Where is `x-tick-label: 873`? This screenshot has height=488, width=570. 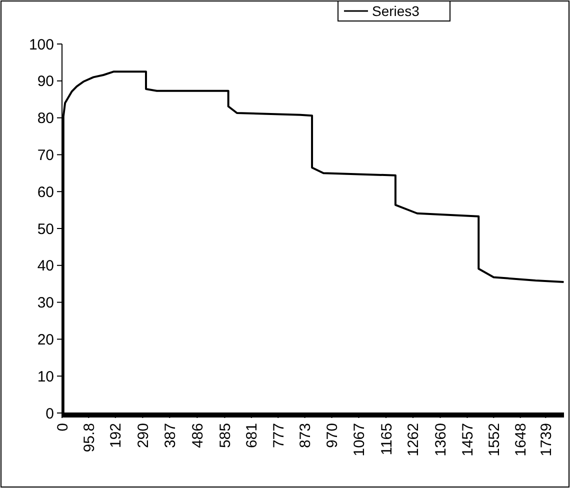
x-tick-label: 873 is located at coordinates (305, 435).